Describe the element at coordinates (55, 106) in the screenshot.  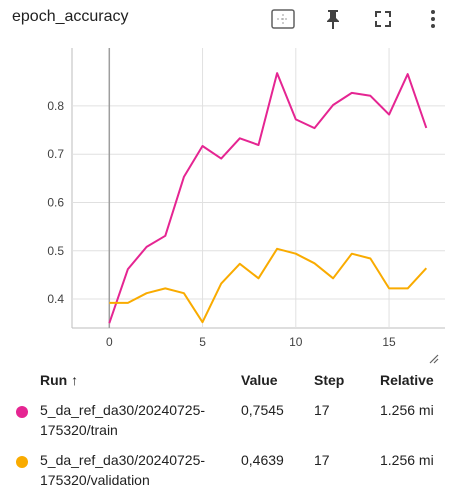
I see `y-tick-label: 0.8` at that location.